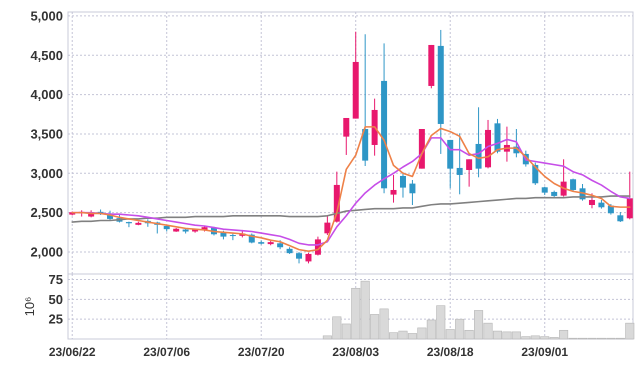 This screenshot has height=368, width=642. Describe the element at coordinates (46, 55) in the screenshot. I see `y-tick-label: 4,500` at that location.